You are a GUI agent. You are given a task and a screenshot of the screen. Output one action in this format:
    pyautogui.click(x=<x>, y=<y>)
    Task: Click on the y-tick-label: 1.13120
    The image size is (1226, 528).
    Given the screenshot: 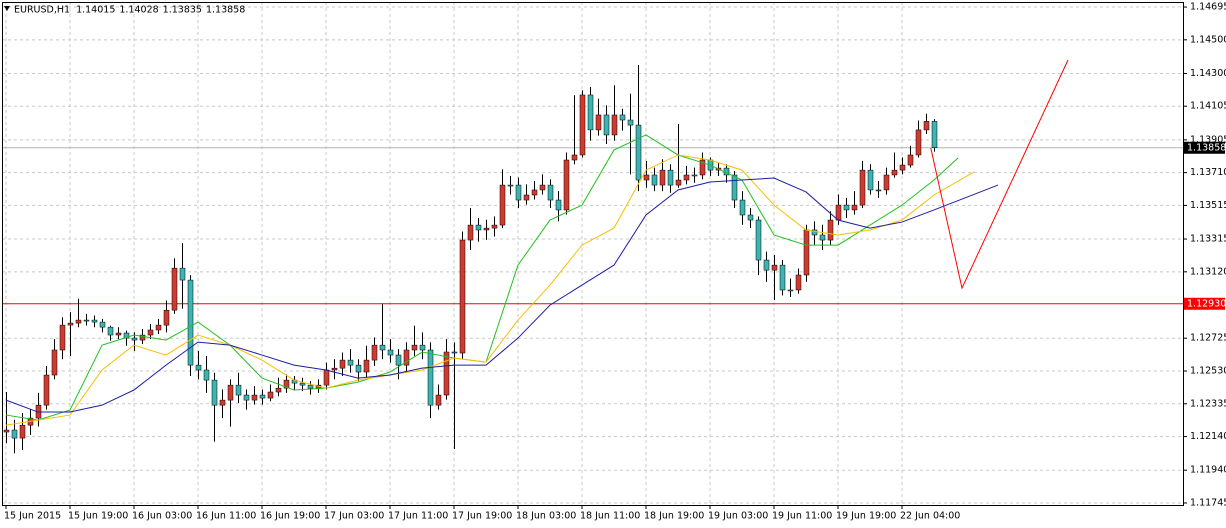 What is the action you would take?
    pyautogui.click(x=1208, y=271)
    